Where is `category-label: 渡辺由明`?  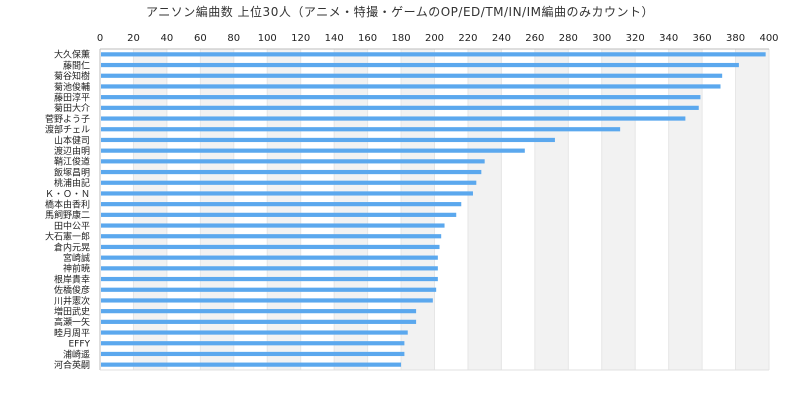
category-label: 渡辺由明 is located at coordinates (72, 151).